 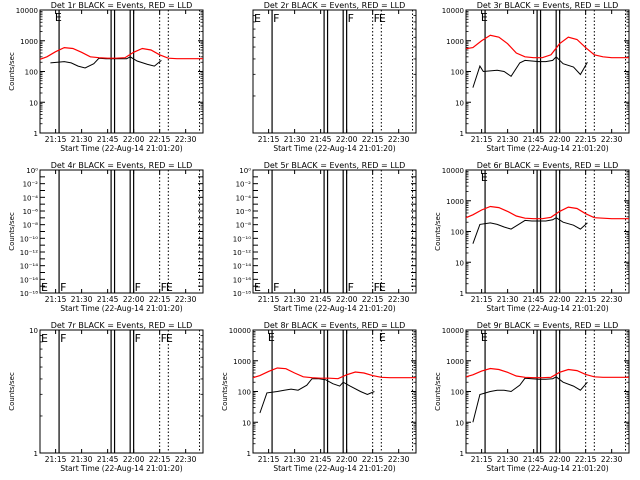 I want to click on panel-title: Det 7r BLACK = Events, RED = LLD, so click(x=122, y=325).